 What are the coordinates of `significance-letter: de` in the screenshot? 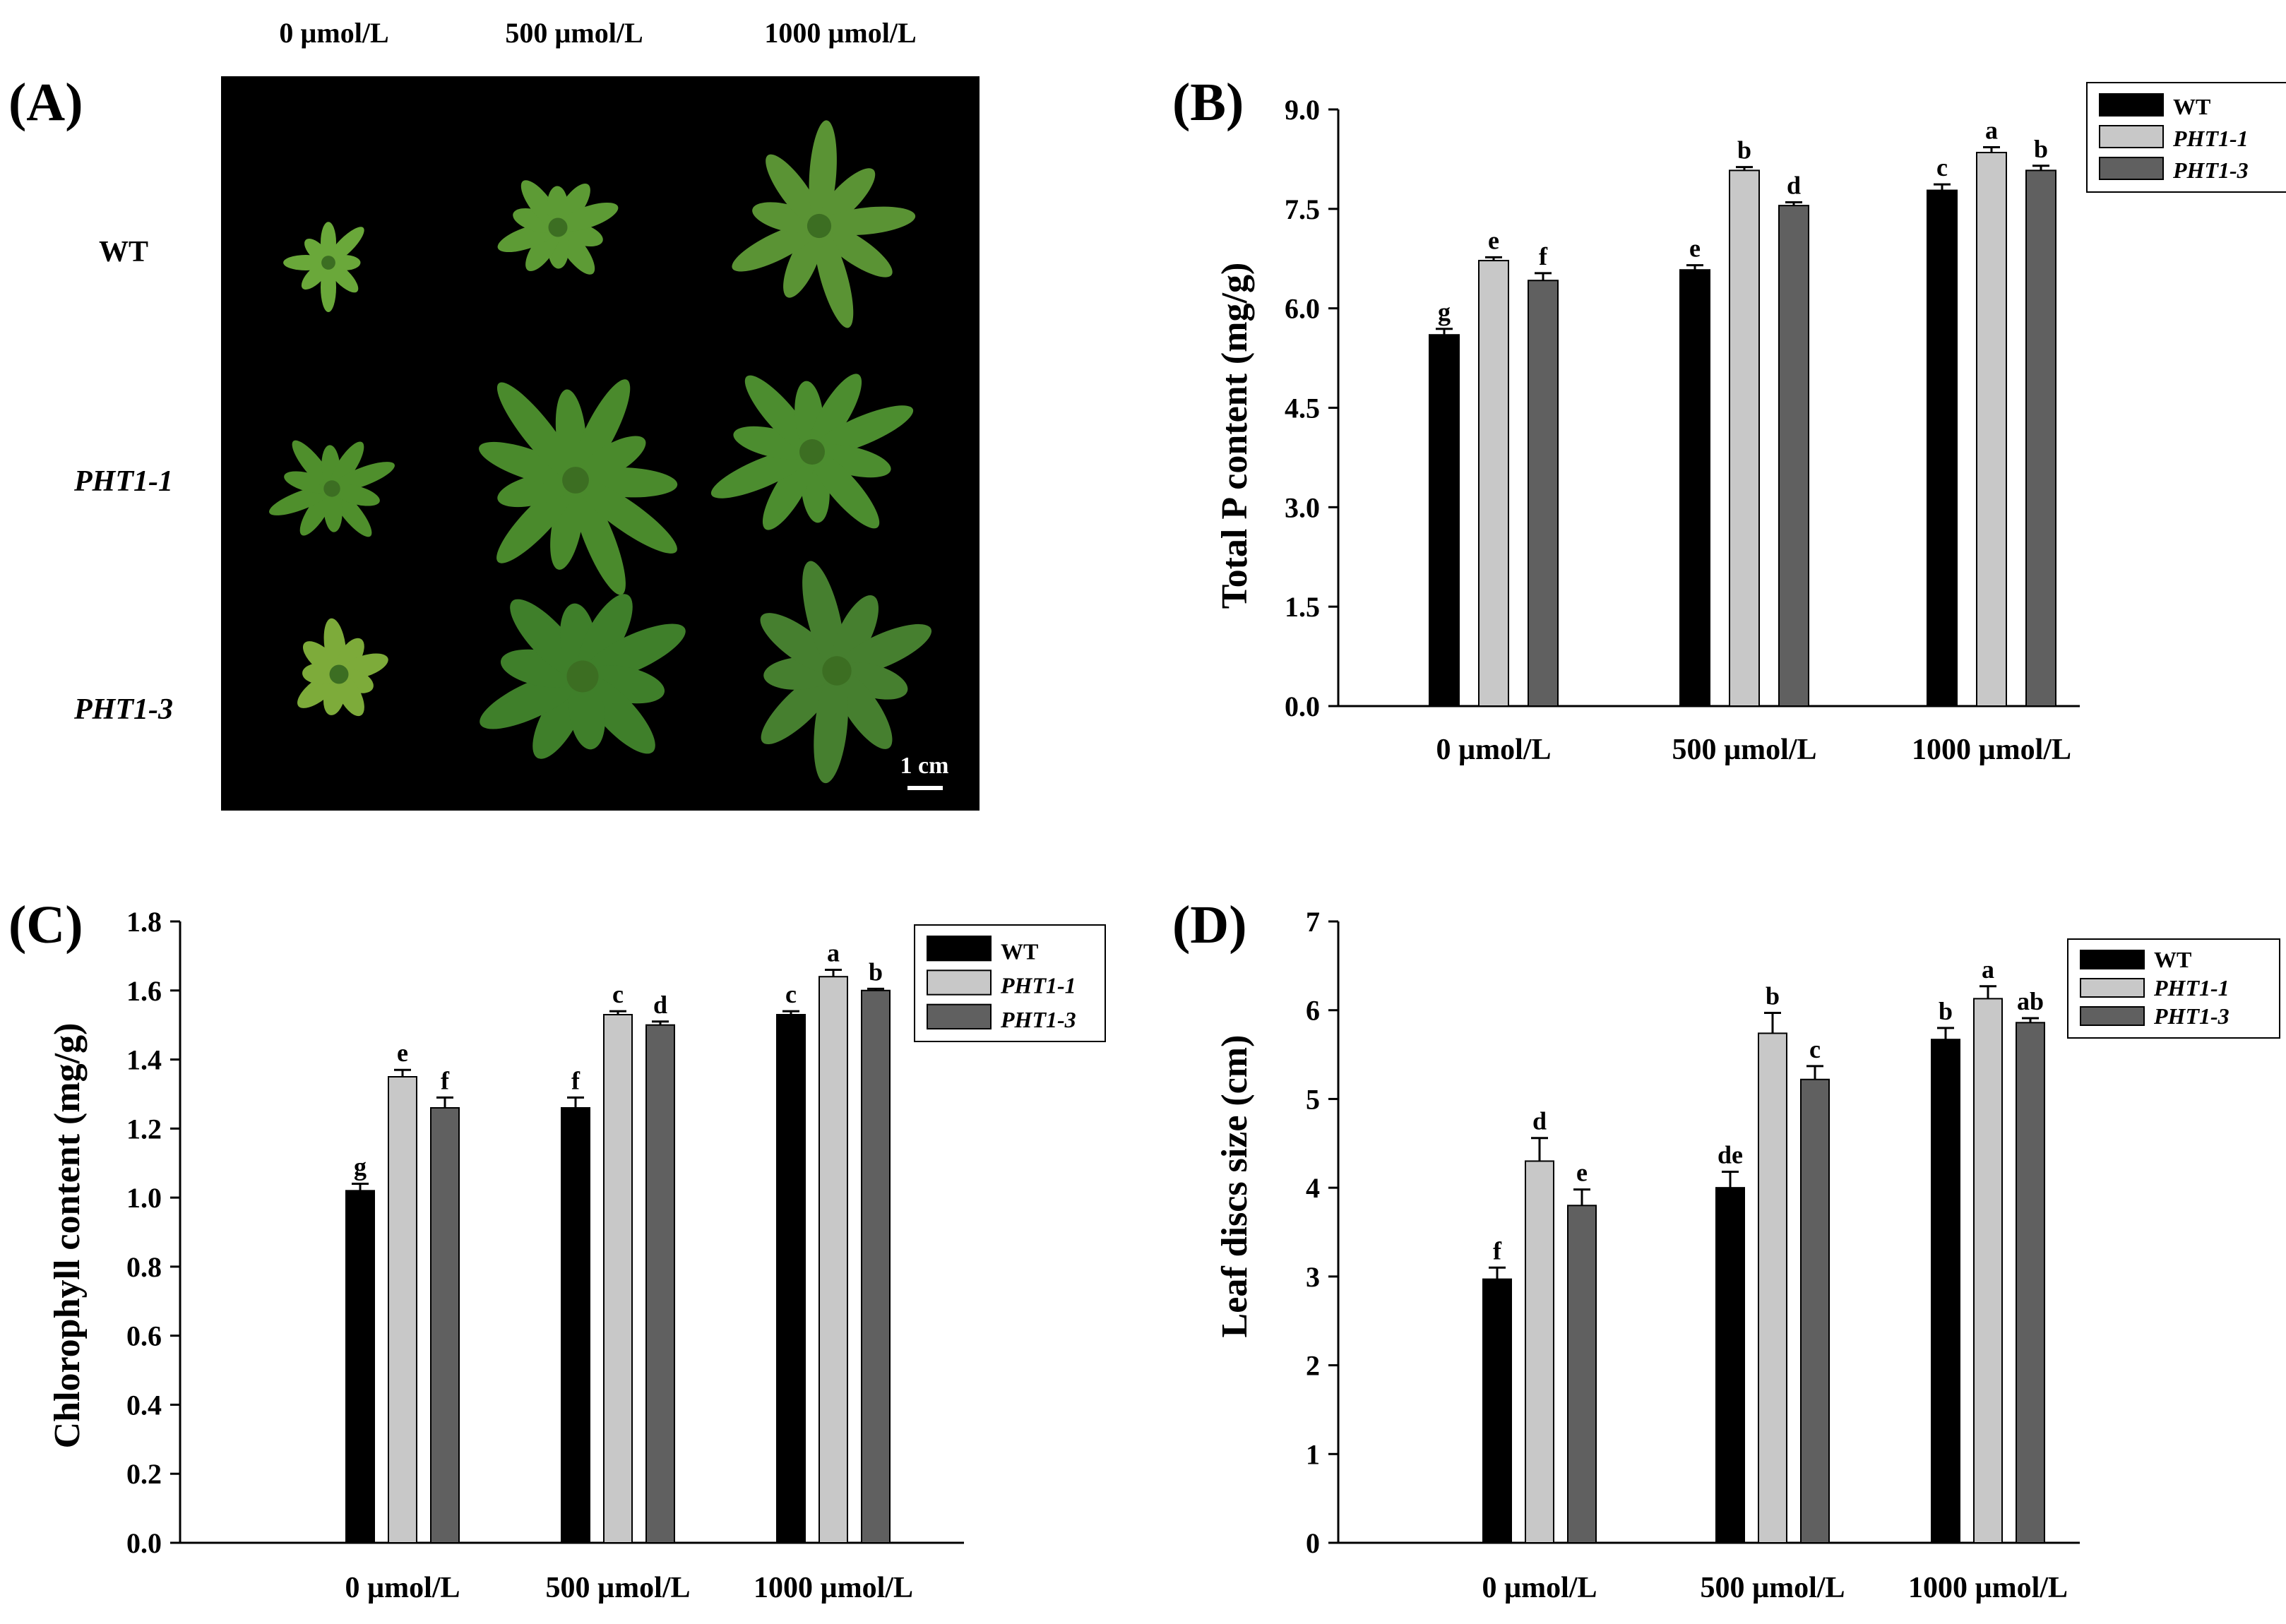 It's located at (1730, 1155).